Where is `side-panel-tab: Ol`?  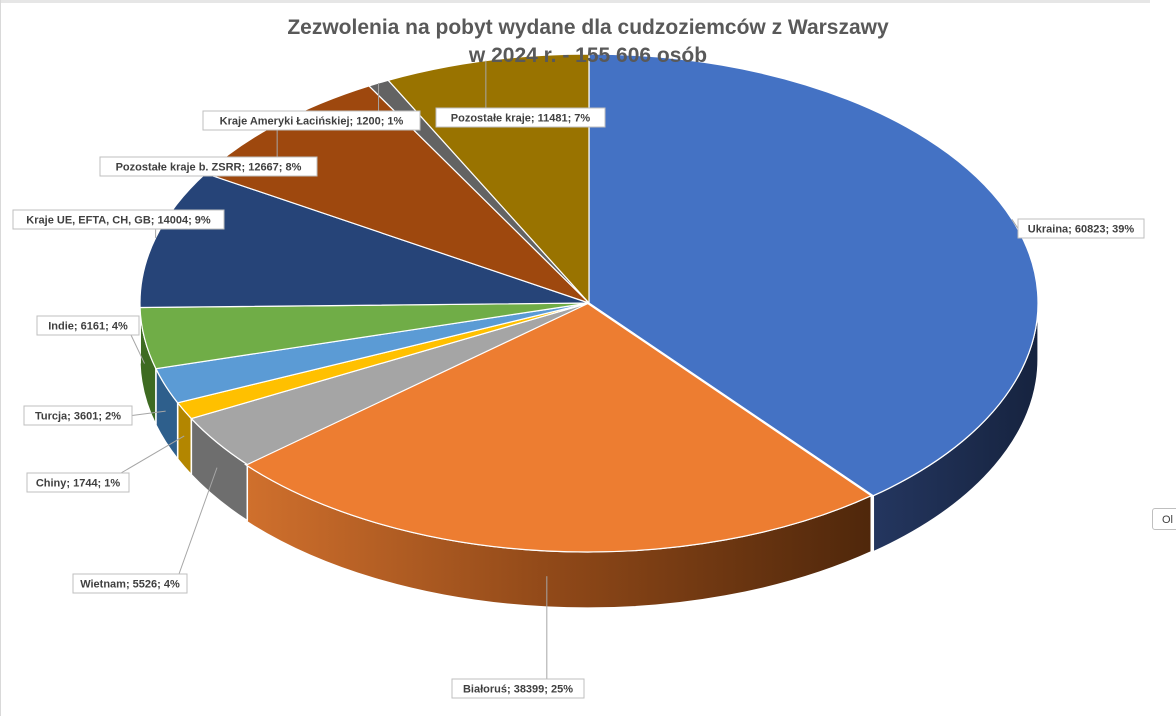
side-panel-tab: Ol is located at coordinates (1164, 519).